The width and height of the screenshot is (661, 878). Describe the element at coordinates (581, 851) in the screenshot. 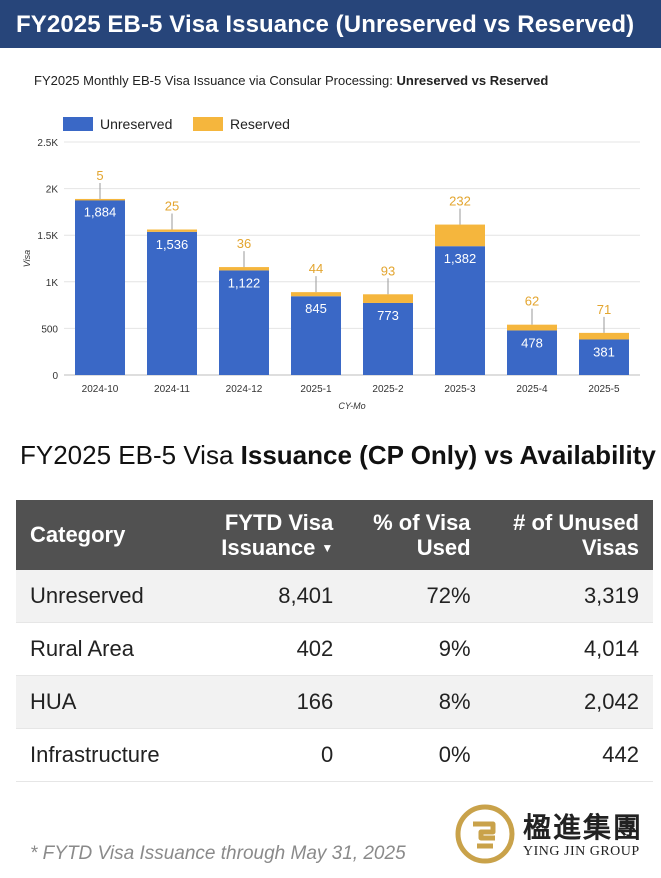

I see `logo-english-name: YING JIN GROUP` at that location.